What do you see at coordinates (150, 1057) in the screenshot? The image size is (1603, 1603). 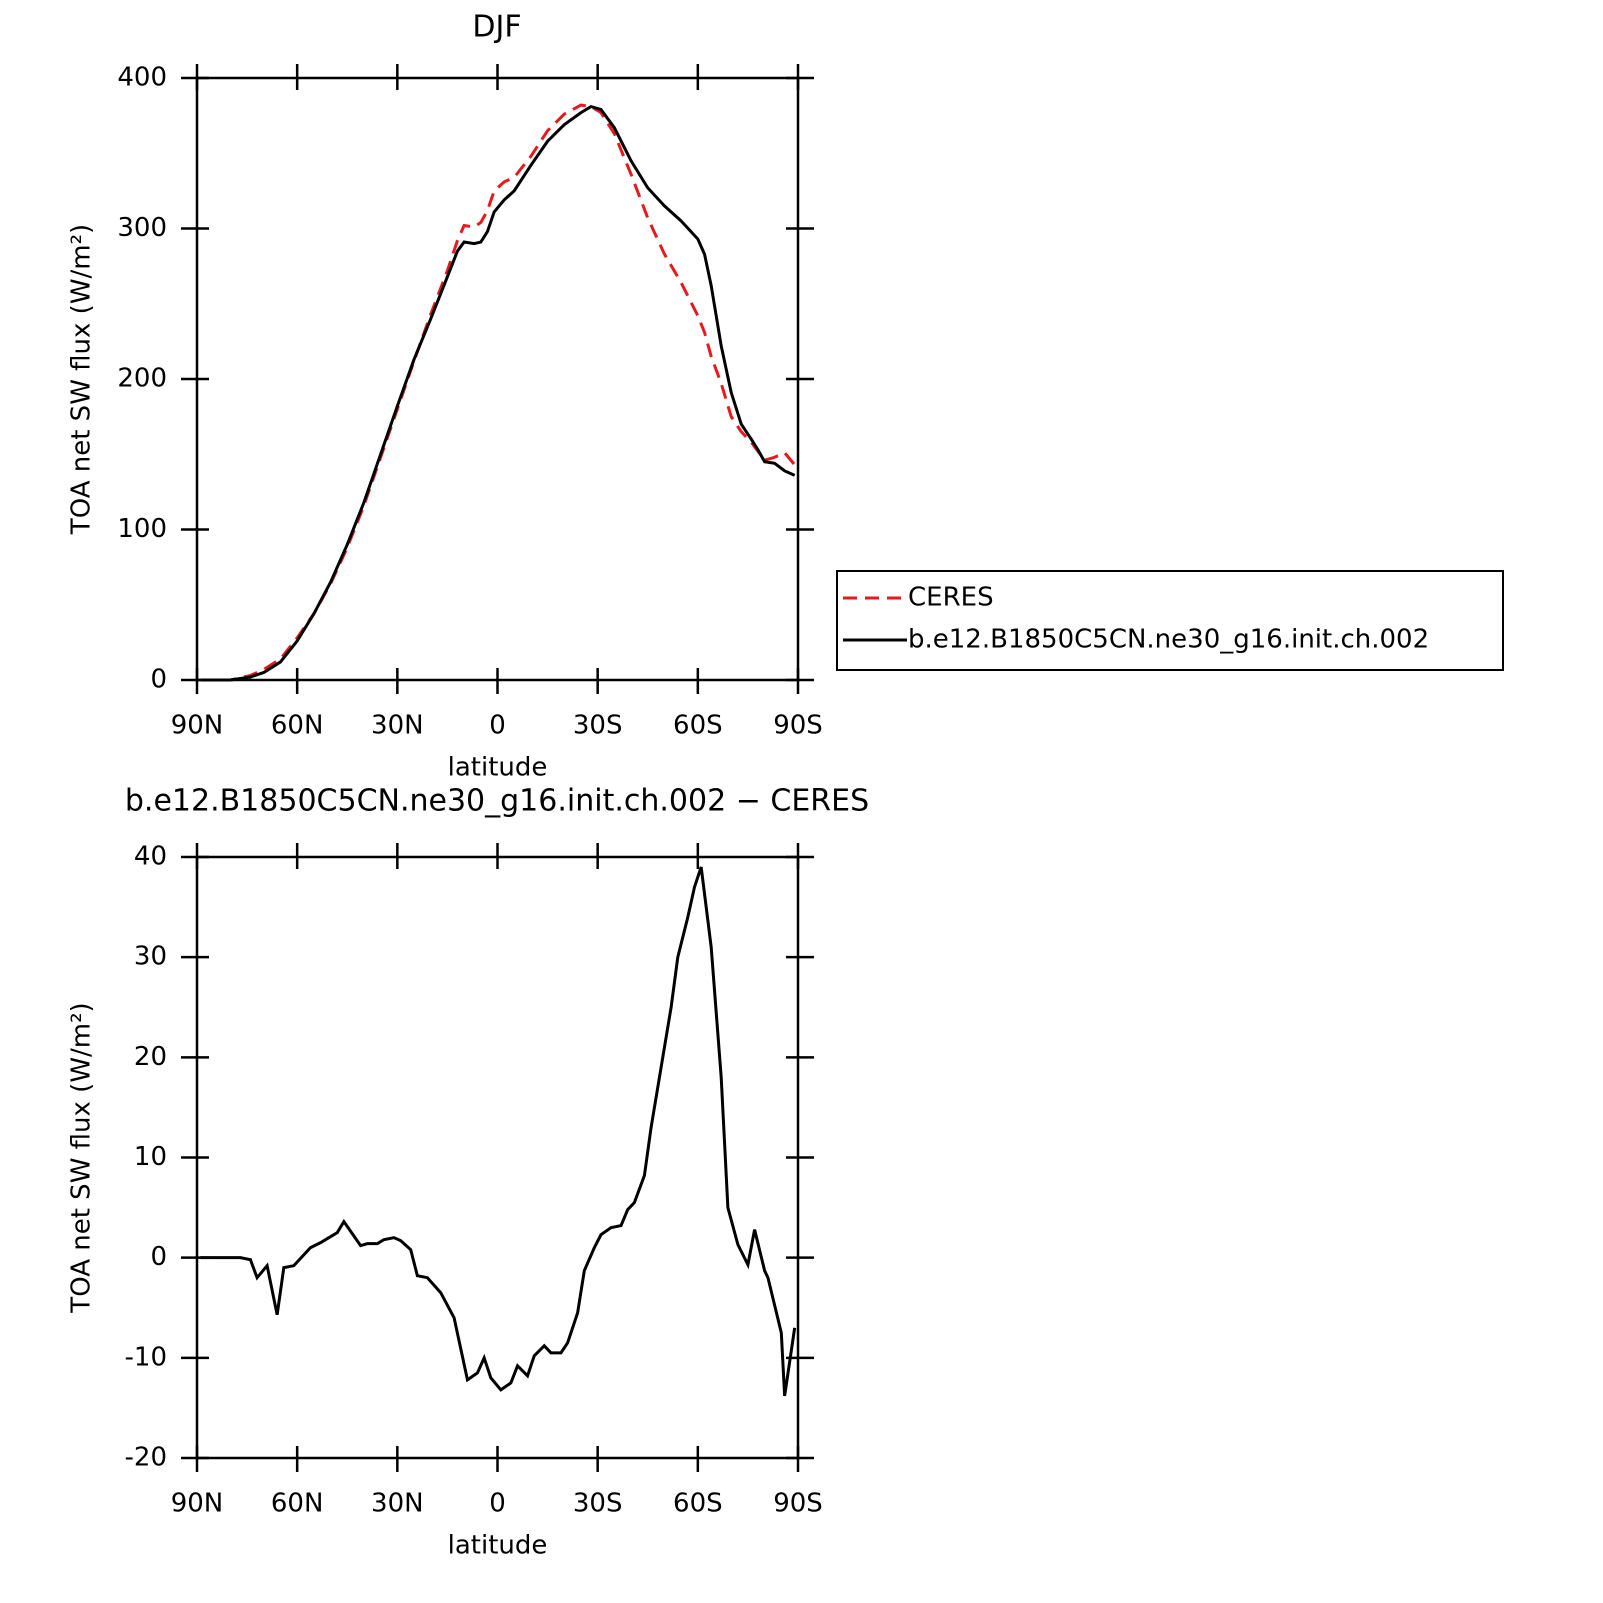 I see `y-tick-label: 20` at bounding box center [150, 1057].